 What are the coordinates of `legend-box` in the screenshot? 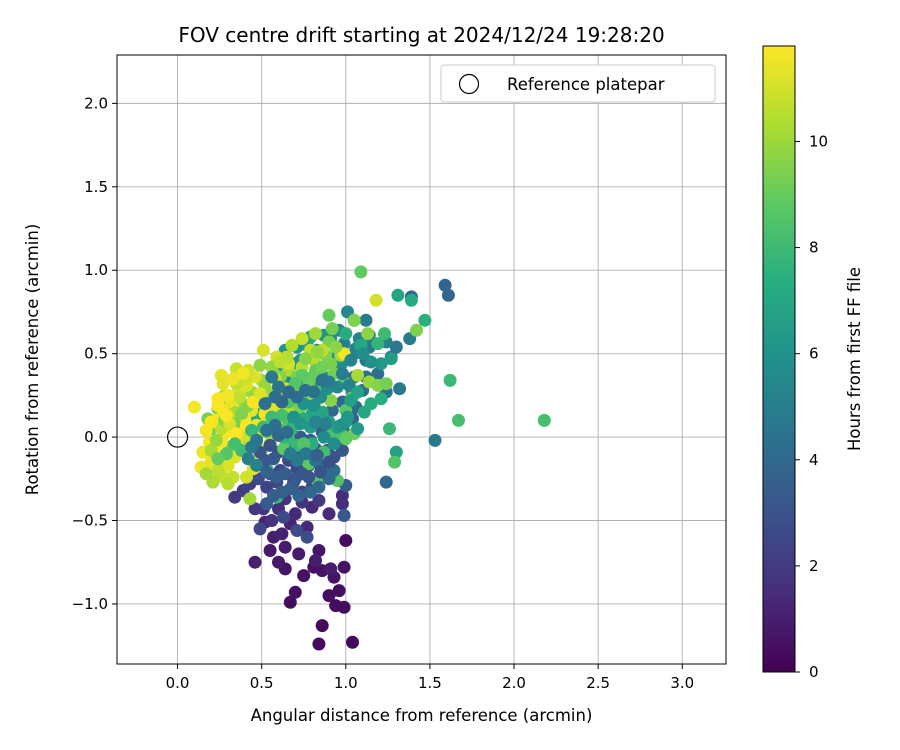 It's located at (578, 83).